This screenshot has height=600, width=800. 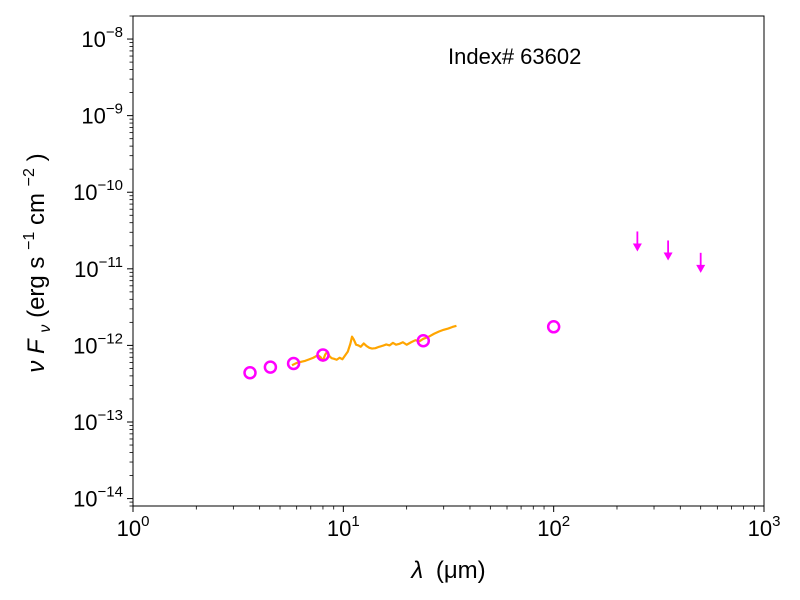 What do you see at coordinates (98, 191) in the screenshot?
I see `y-tick-label: 10⁻¹⁰` at bounding box center [98, 191].